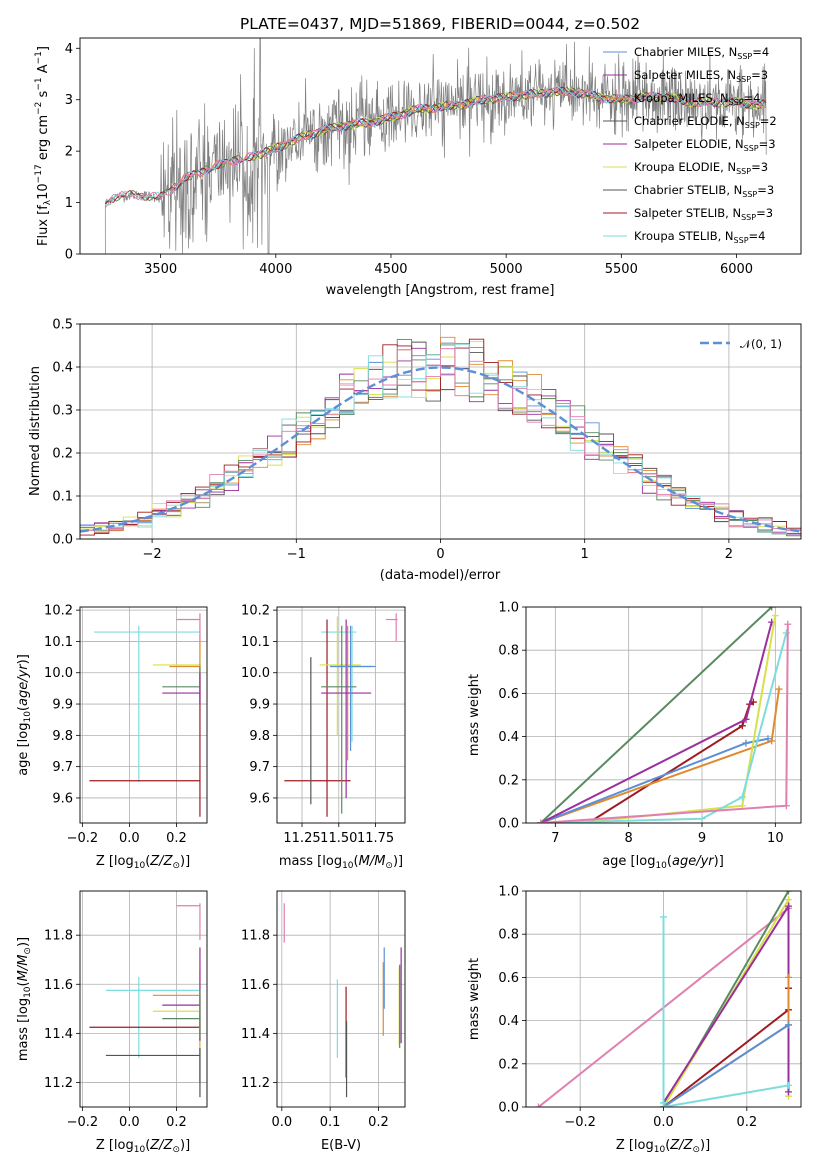 Image resolution: width=819 pixels, height=1170 pixels. I want to click on ageM-xticks: 11.25 11.50 11.75, so click(338, 834).